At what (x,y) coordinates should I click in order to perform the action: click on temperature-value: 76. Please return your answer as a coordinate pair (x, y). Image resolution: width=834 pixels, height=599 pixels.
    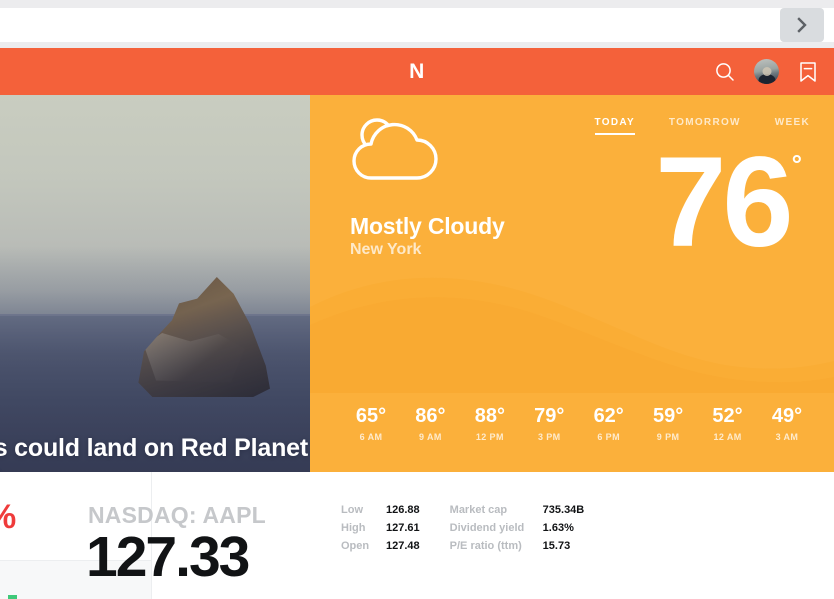
    Looking at the image, I should click on (724, 202).